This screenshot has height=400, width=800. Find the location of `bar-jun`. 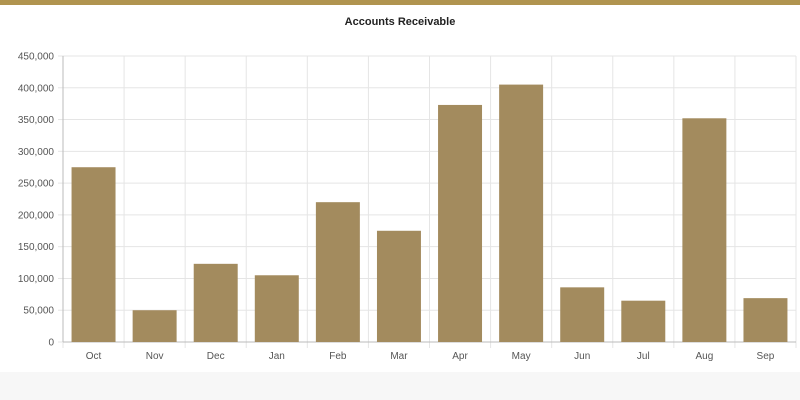

bar-jun is located at coordinates (582, 314).